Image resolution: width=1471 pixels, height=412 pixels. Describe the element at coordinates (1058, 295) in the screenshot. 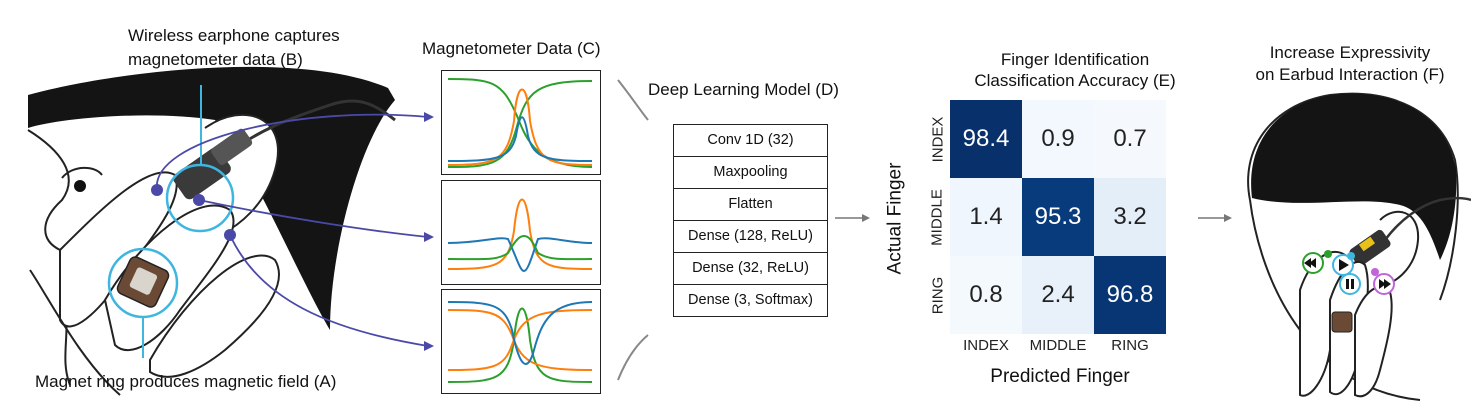

I see `cell-ring-middle: 2.4` at that location.